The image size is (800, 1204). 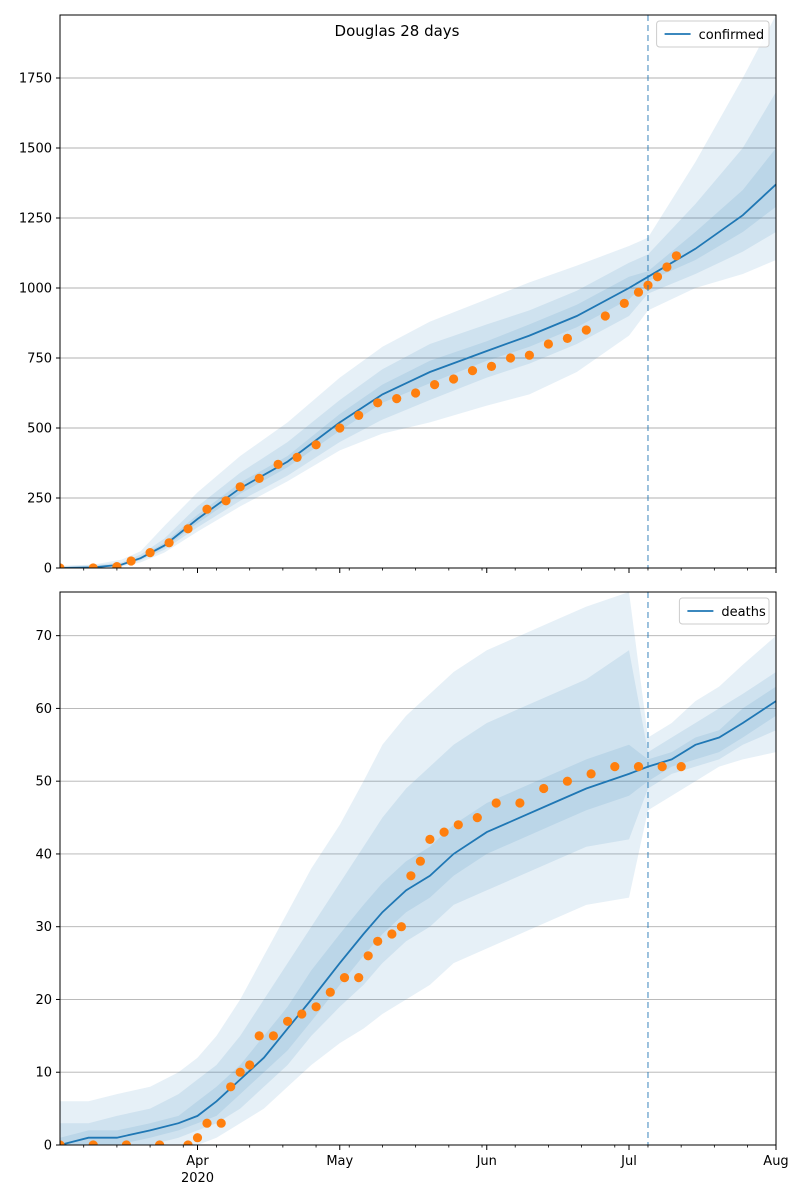 I want to click on y-tick-label: 1000, so click(x=35, y=289).